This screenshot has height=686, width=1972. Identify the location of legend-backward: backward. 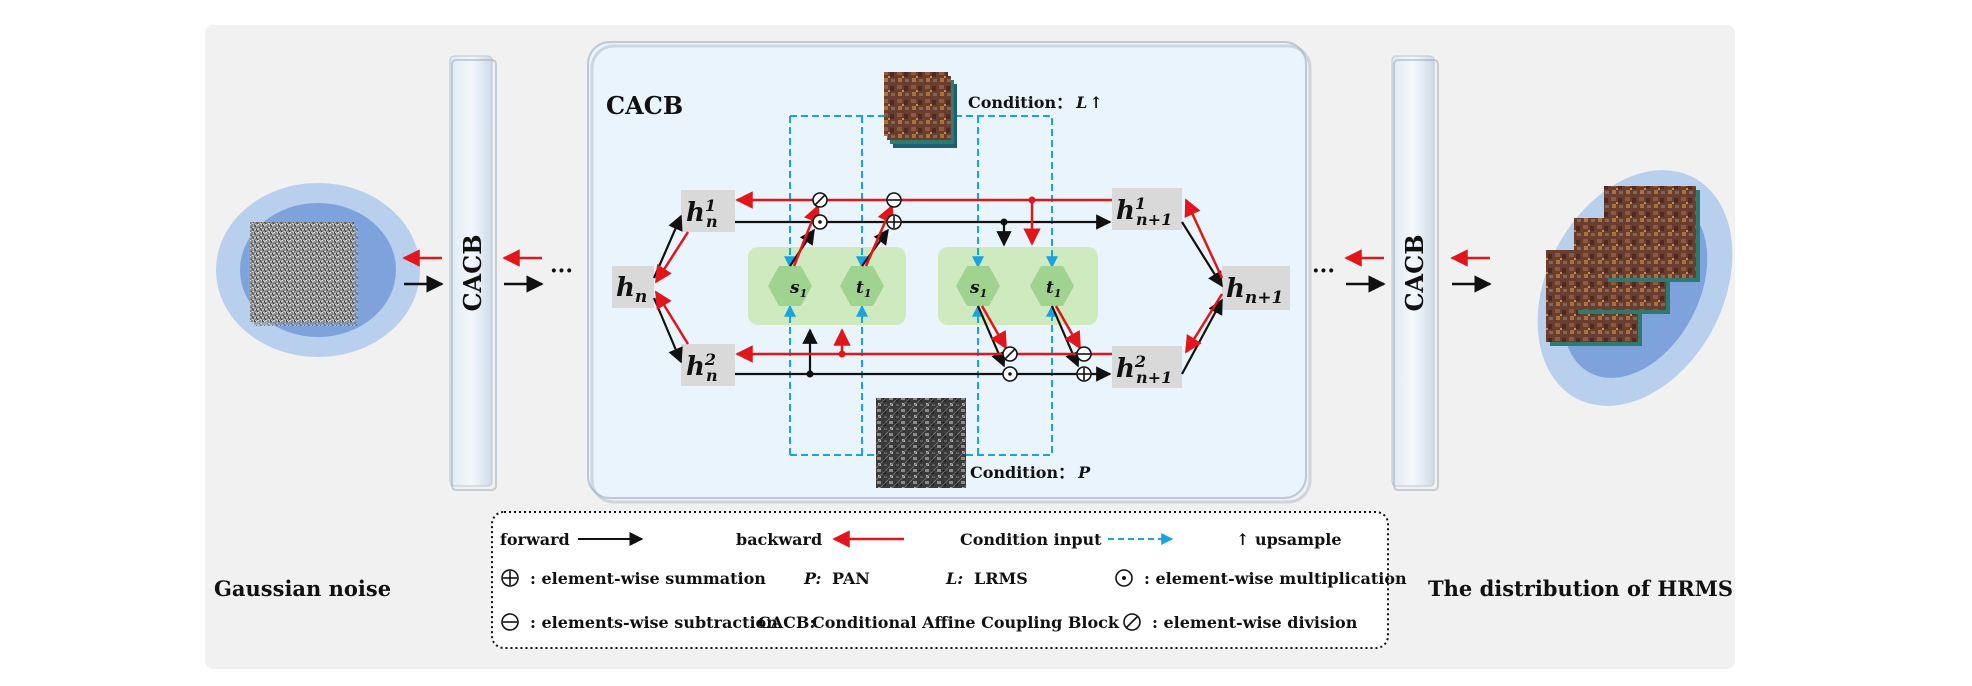
(779, 539).